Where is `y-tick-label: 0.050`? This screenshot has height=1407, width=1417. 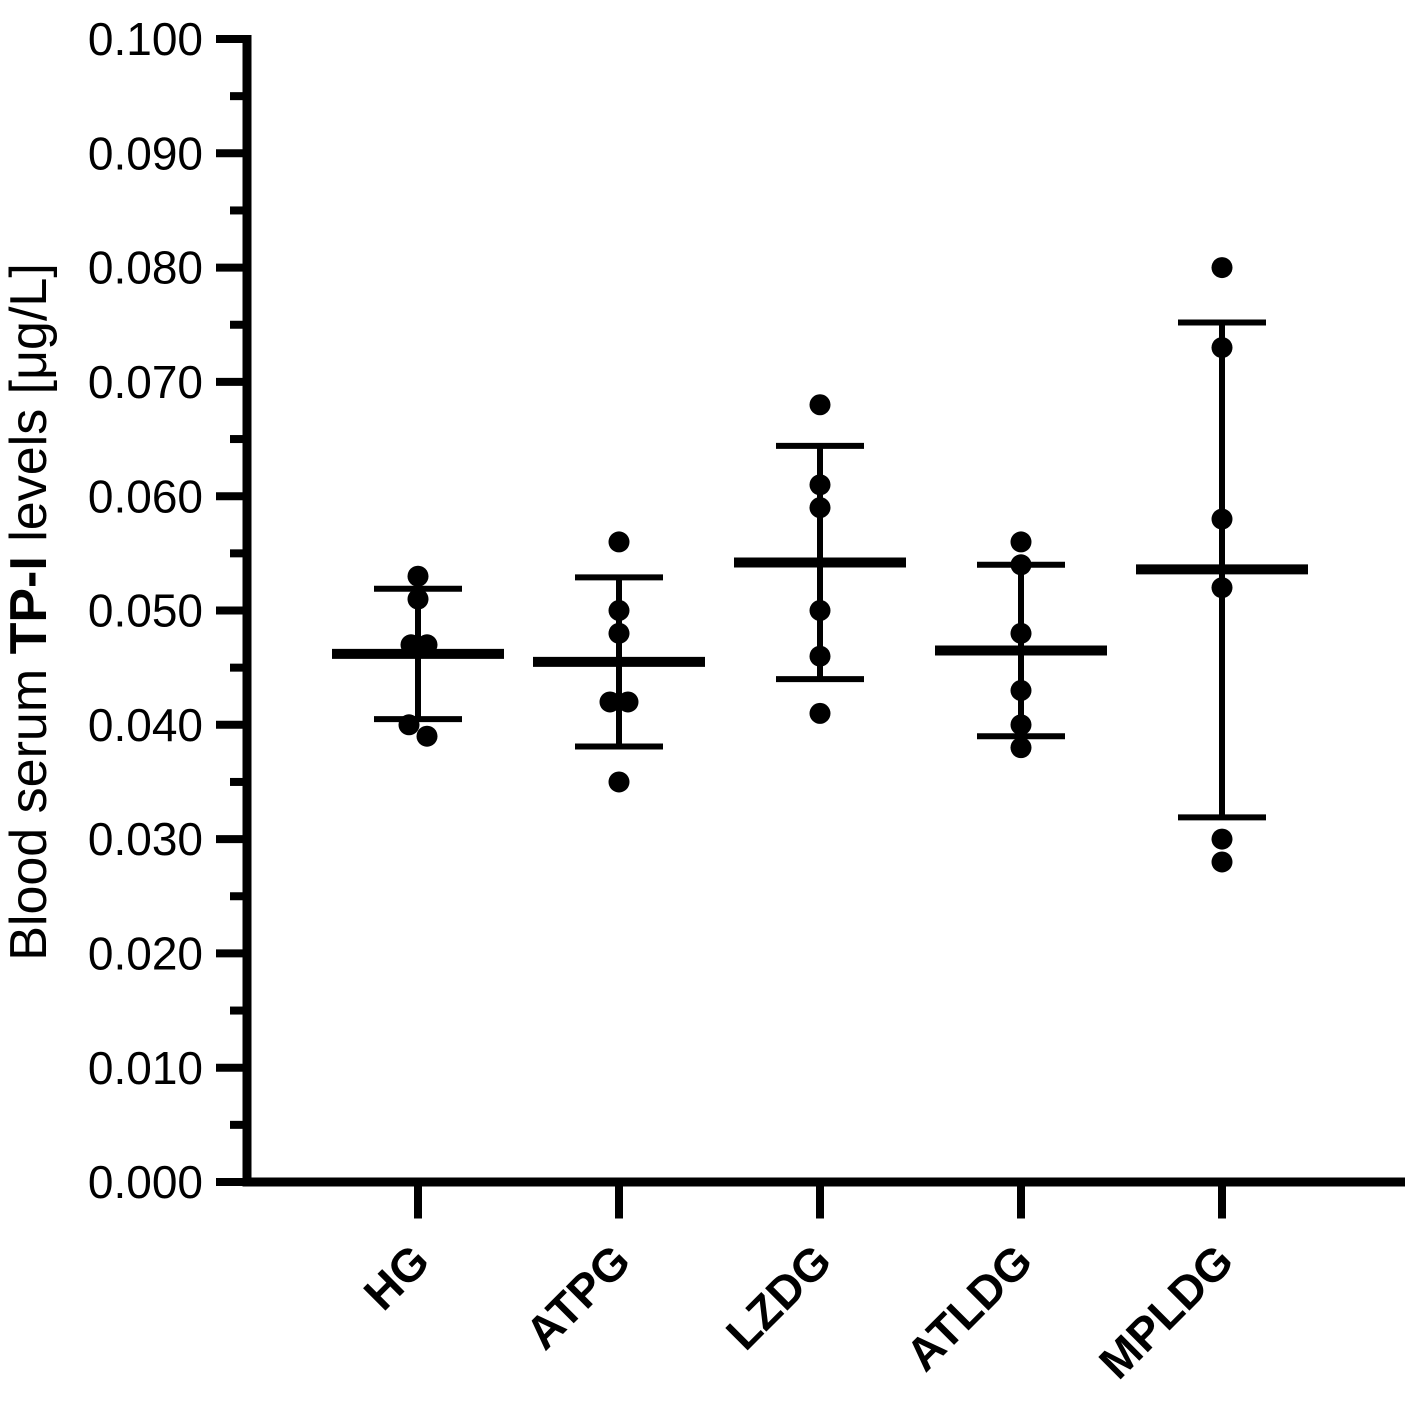 y-tick-label: 0.050 is located at coordinates (145, 611).